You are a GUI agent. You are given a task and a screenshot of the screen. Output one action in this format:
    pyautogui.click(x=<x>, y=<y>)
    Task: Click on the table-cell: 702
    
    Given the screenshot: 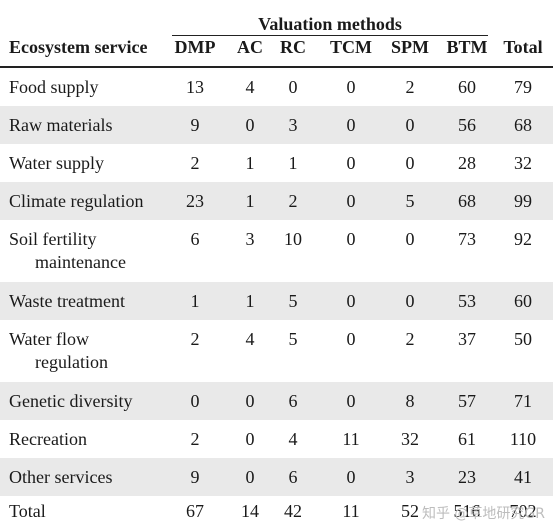 What is the action you would take?
    pyautogui.click(x=523, y=511)
    